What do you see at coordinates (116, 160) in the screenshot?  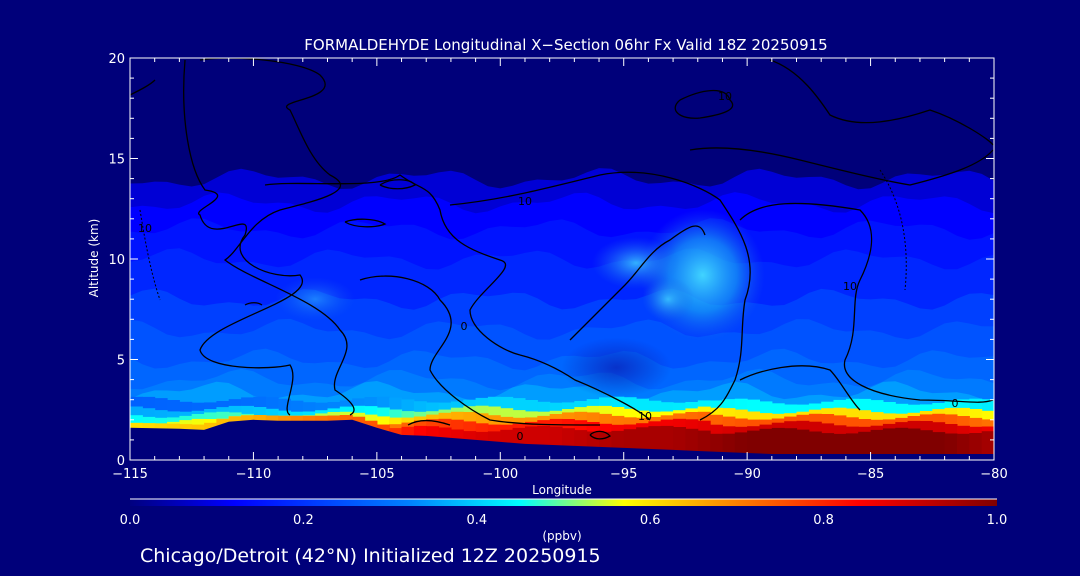 I see `y-tick-label: 15` at bounding box center [116, 160].